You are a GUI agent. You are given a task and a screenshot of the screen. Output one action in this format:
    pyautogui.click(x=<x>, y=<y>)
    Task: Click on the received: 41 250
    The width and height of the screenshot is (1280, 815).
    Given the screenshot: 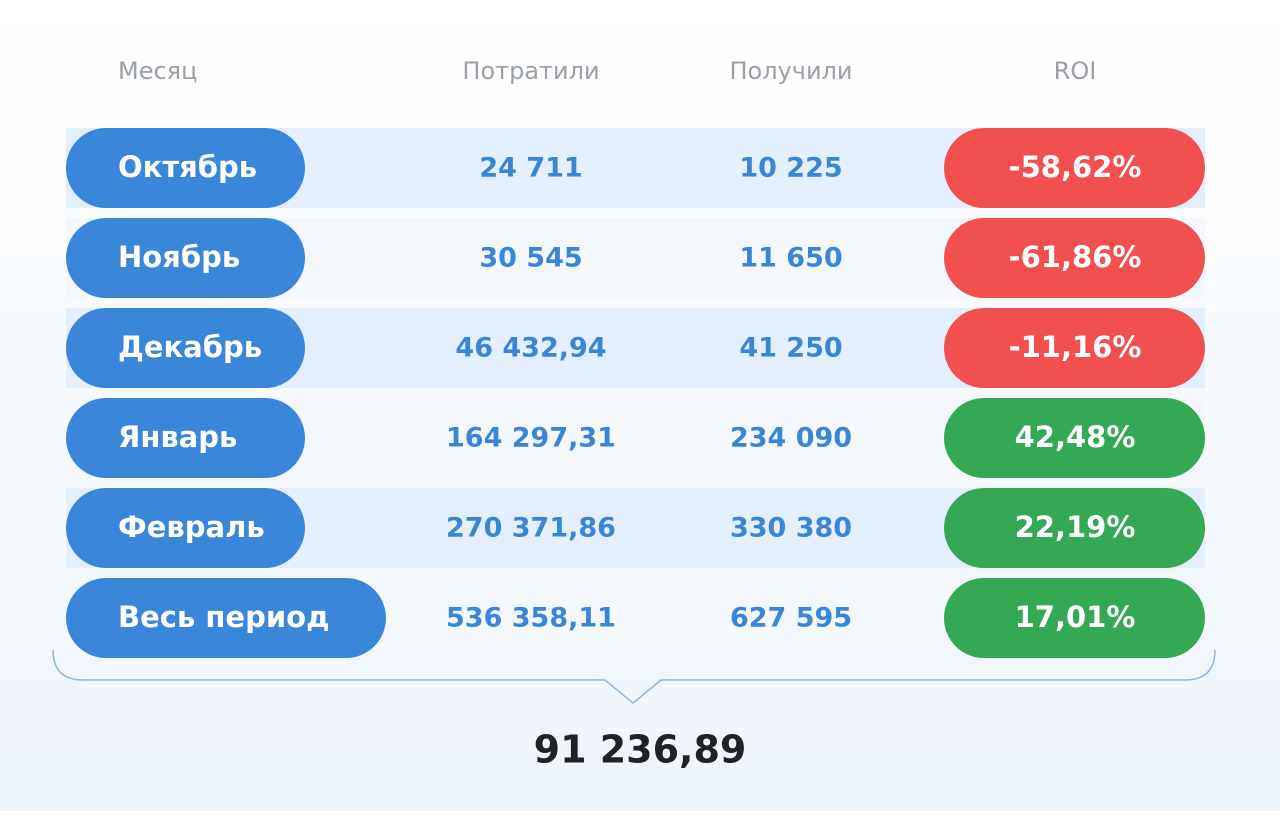 What is the action you would take?
    pyautogui.click(x=790, y=348)
    